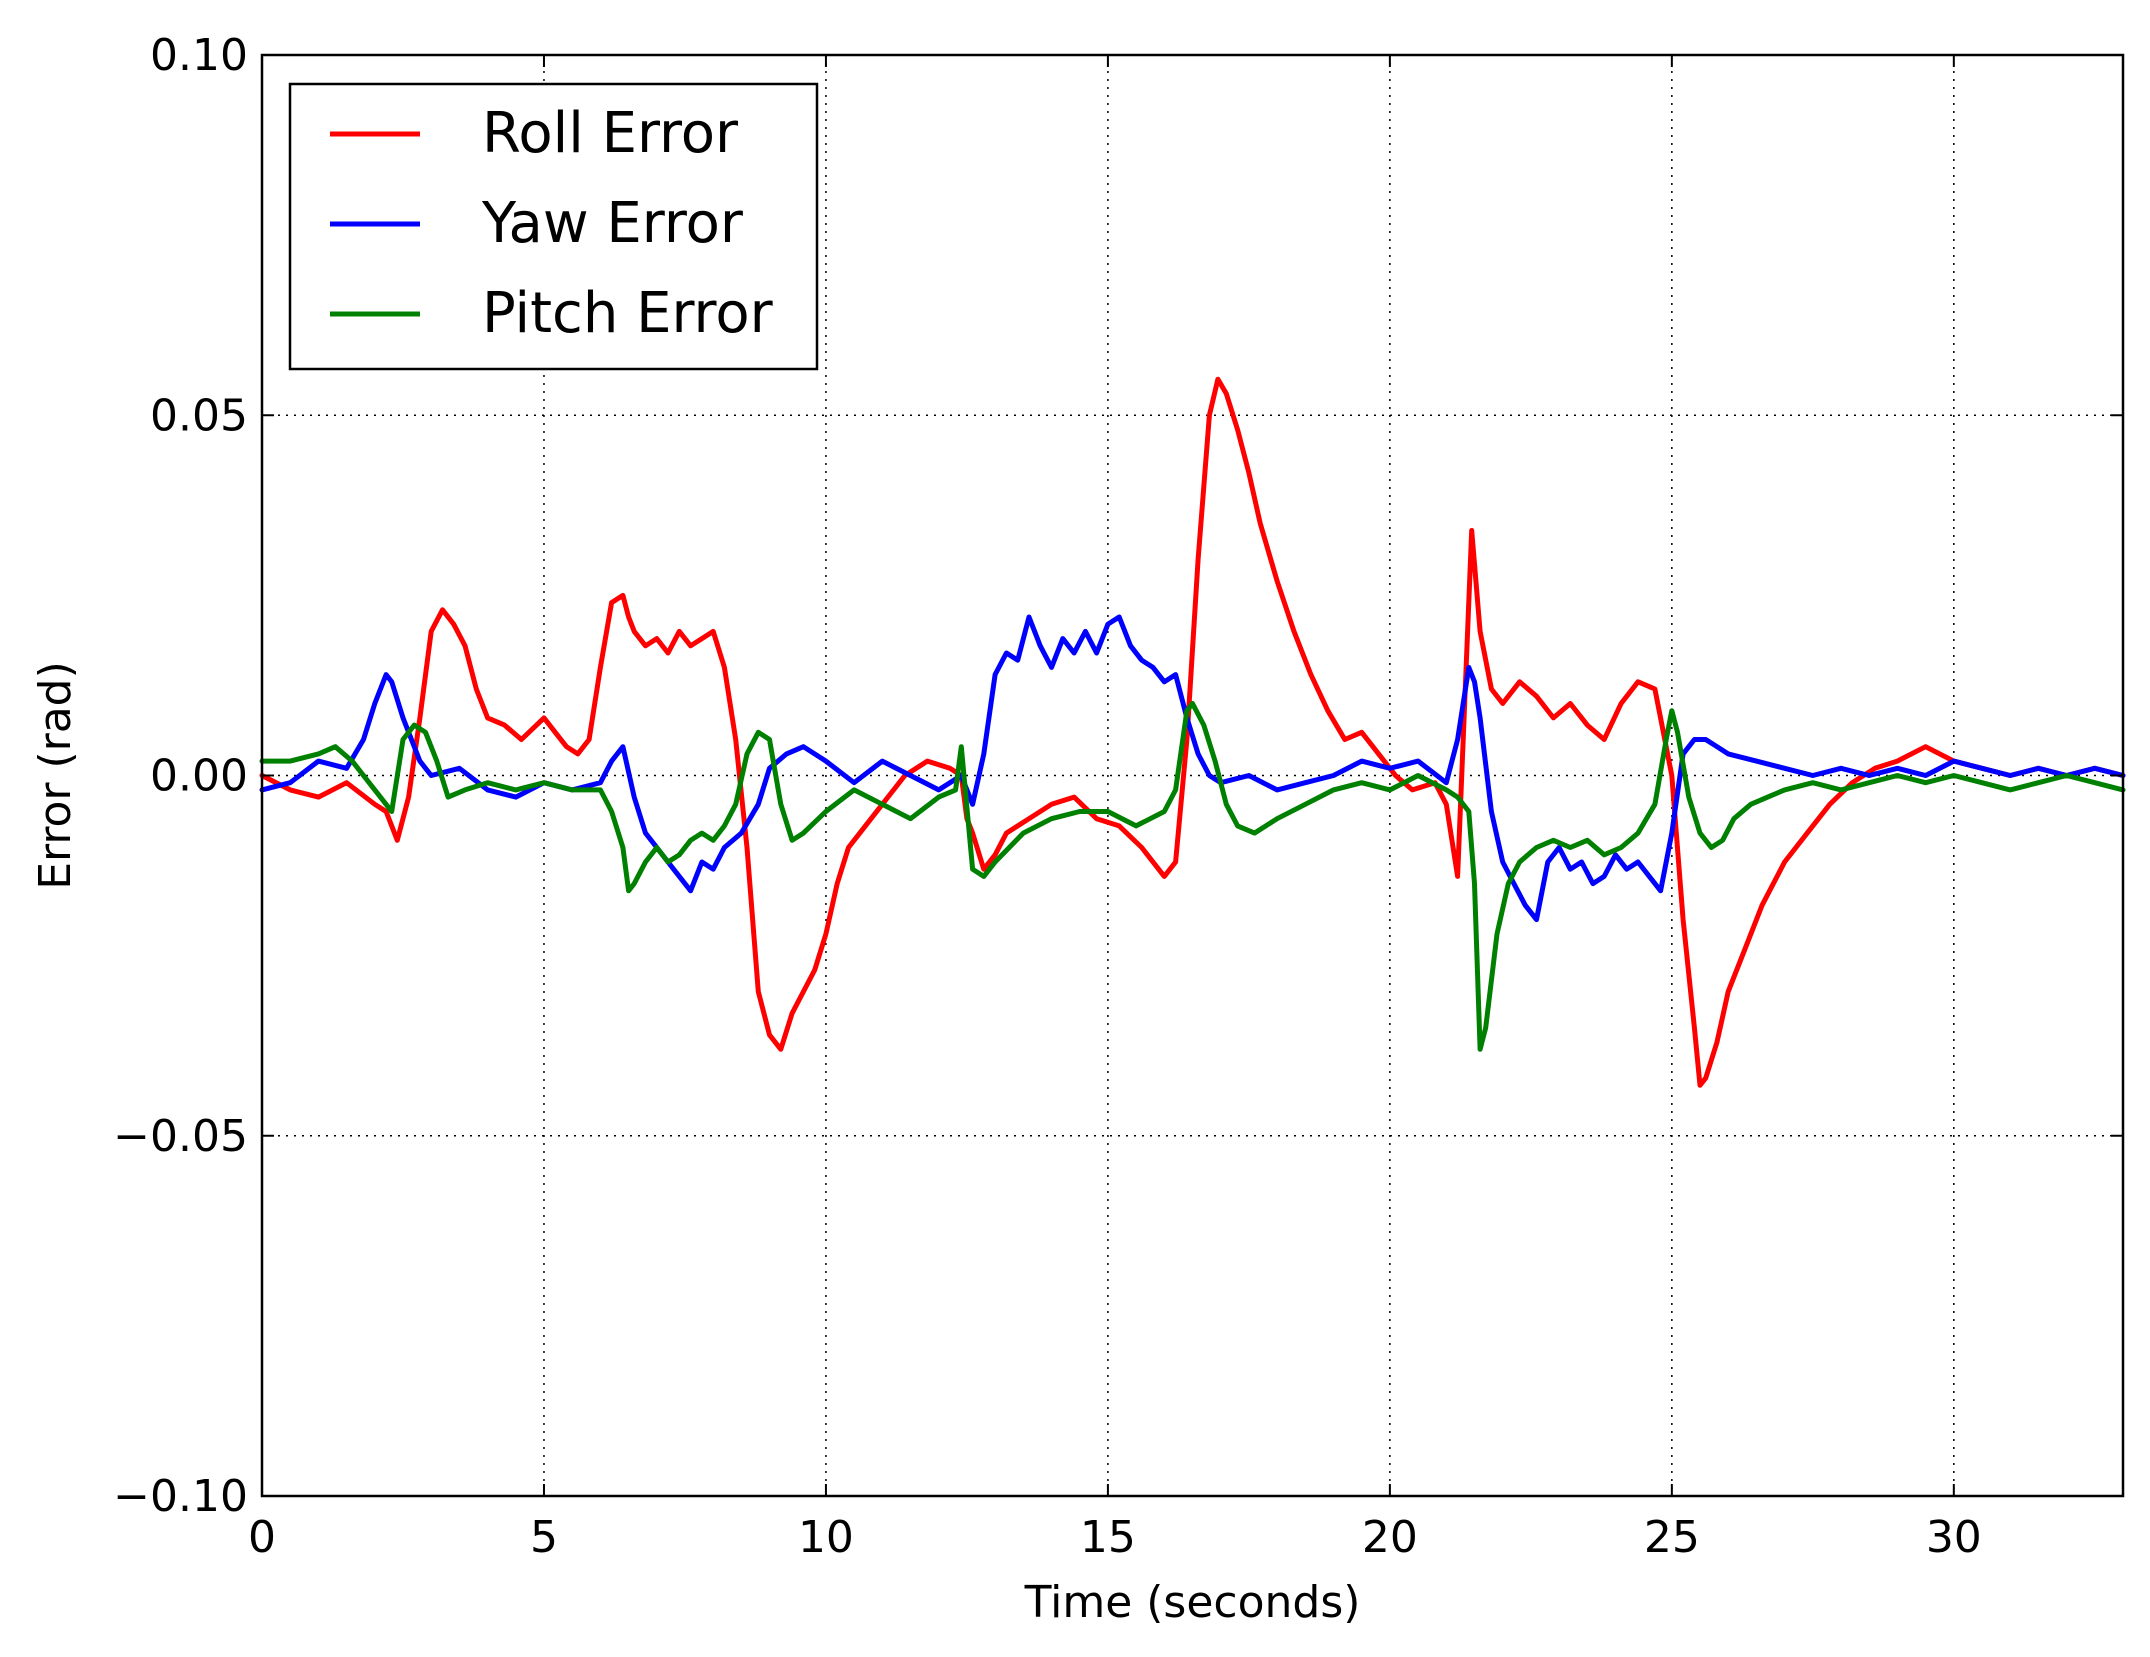  I want to click on x-tick-label: 30, so click(1954, 1537).